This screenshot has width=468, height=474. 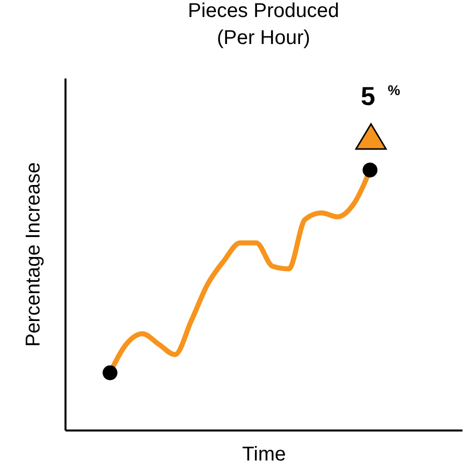 I want to click on annotation: 5%, so click(x=380, y=96).